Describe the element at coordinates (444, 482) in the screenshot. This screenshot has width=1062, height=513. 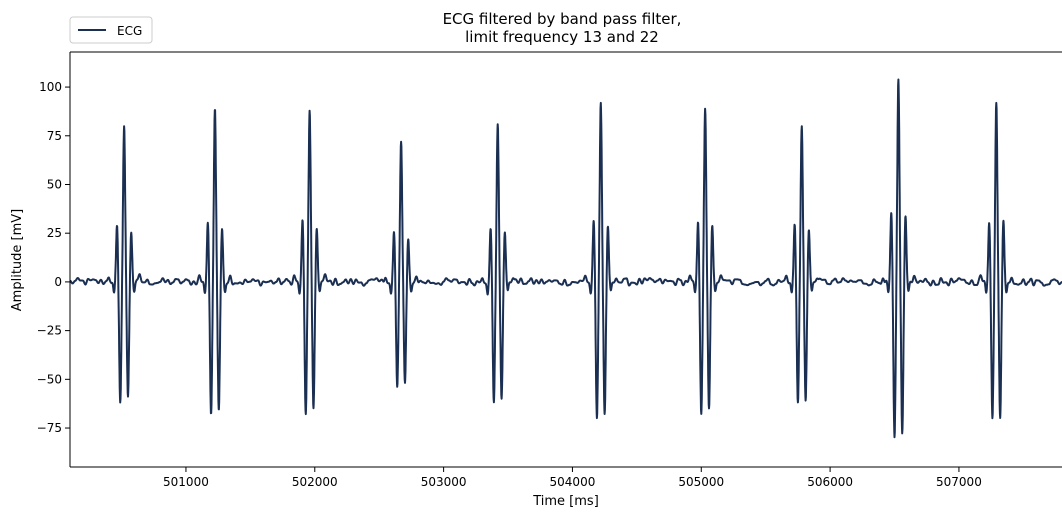
I see `x-tick-label: 503000` at that location.